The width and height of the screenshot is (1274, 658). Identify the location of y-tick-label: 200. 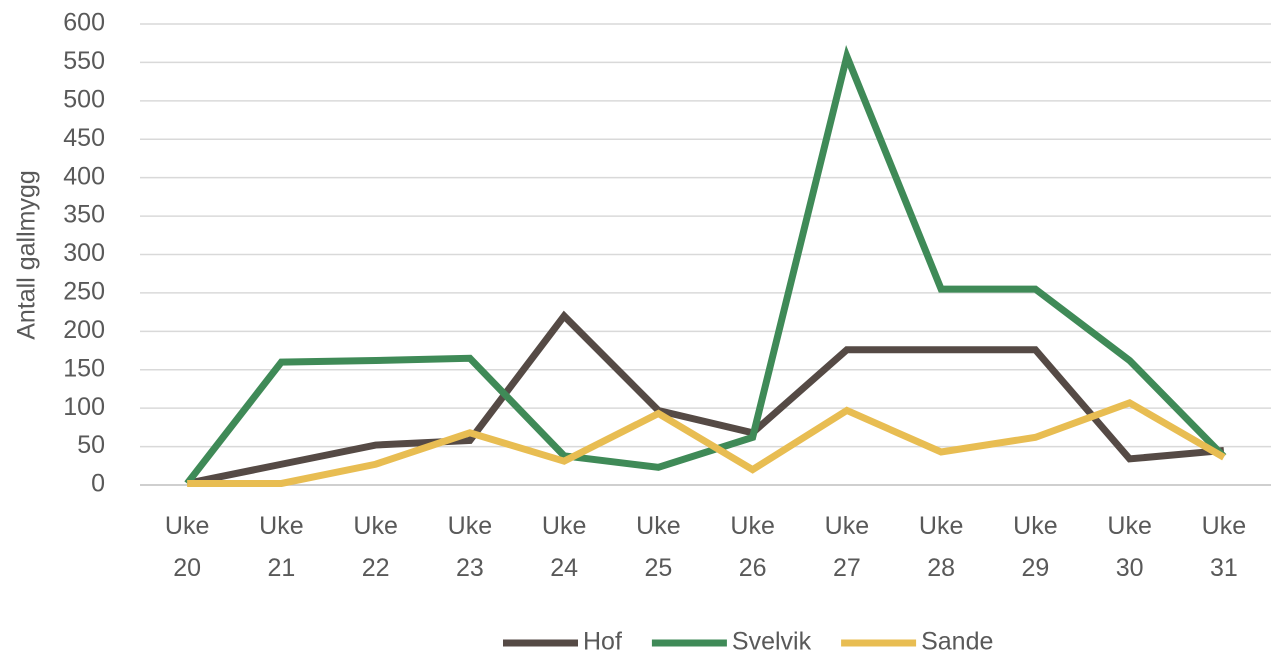
(84, 330).